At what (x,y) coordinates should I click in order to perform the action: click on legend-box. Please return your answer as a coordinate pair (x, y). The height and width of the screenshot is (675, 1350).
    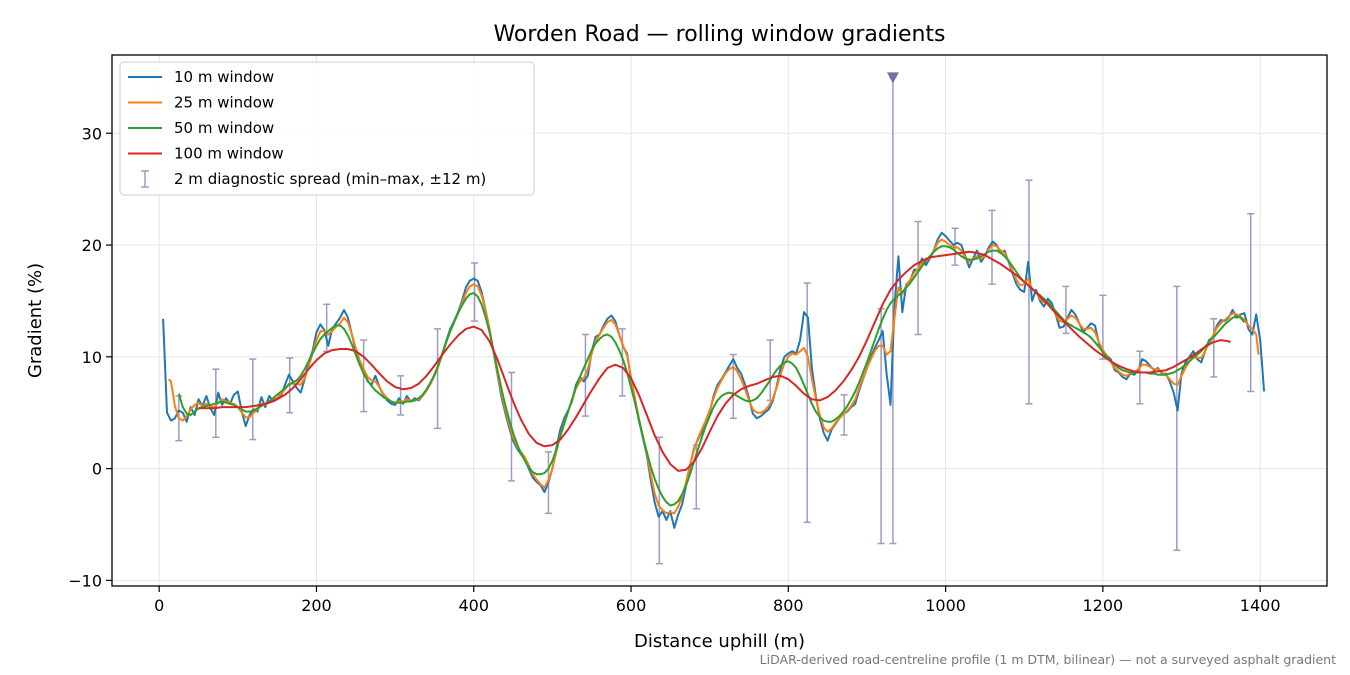
    Looking at the image, I should click on (327, 128).